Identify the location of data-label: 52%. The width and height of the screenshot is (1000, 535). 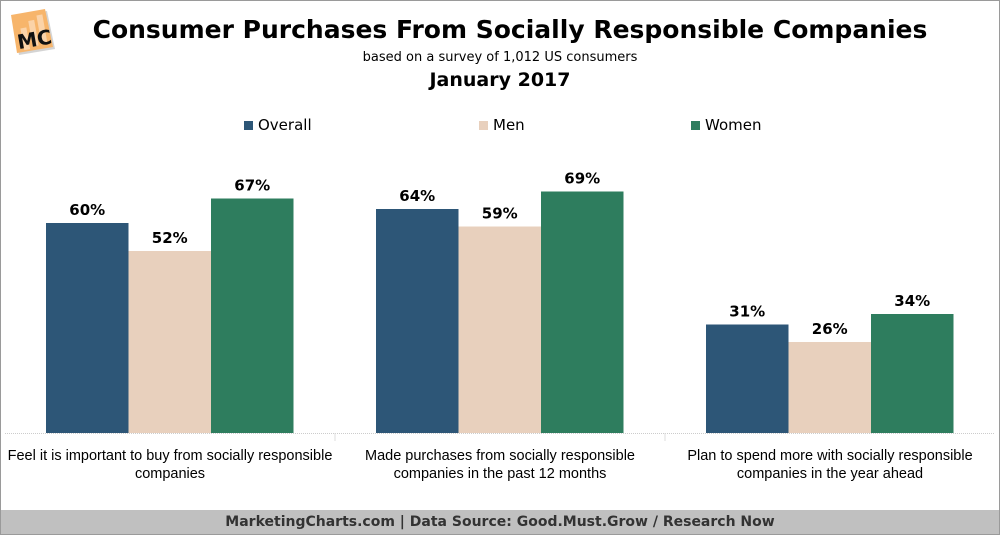
(170, 238).